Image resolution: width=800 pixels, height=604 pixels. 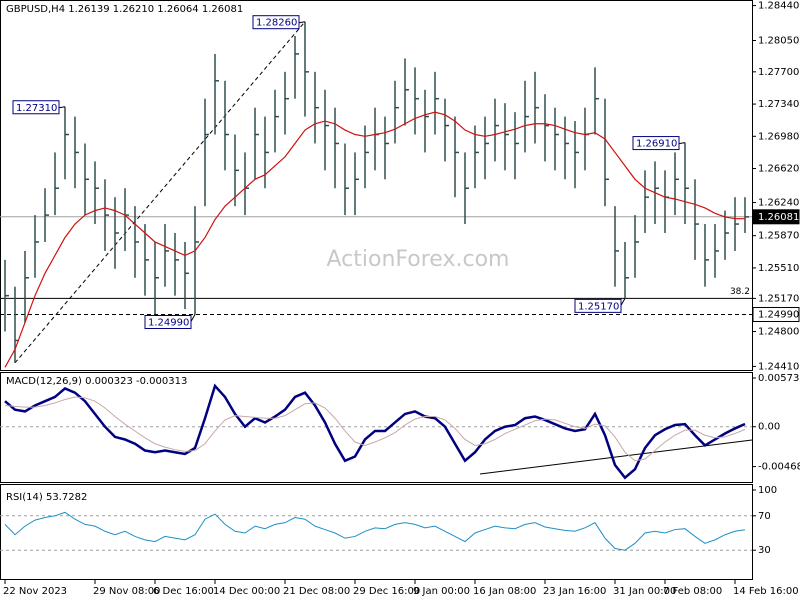 I want to click on annotation-label: 1.27310, so click(x=36, y=108).